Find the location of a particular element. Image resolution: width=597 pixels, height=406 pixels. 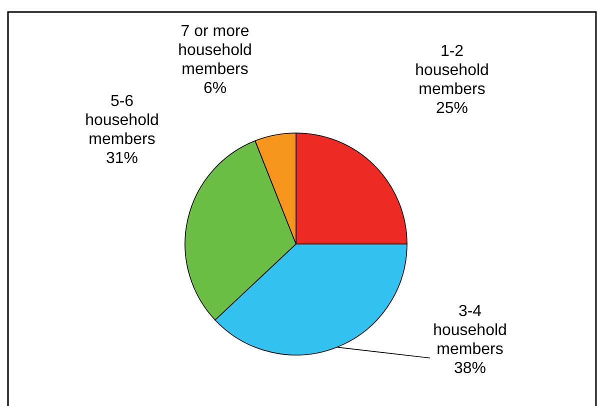

data-label: 6% is located at coordinates (215, 88).